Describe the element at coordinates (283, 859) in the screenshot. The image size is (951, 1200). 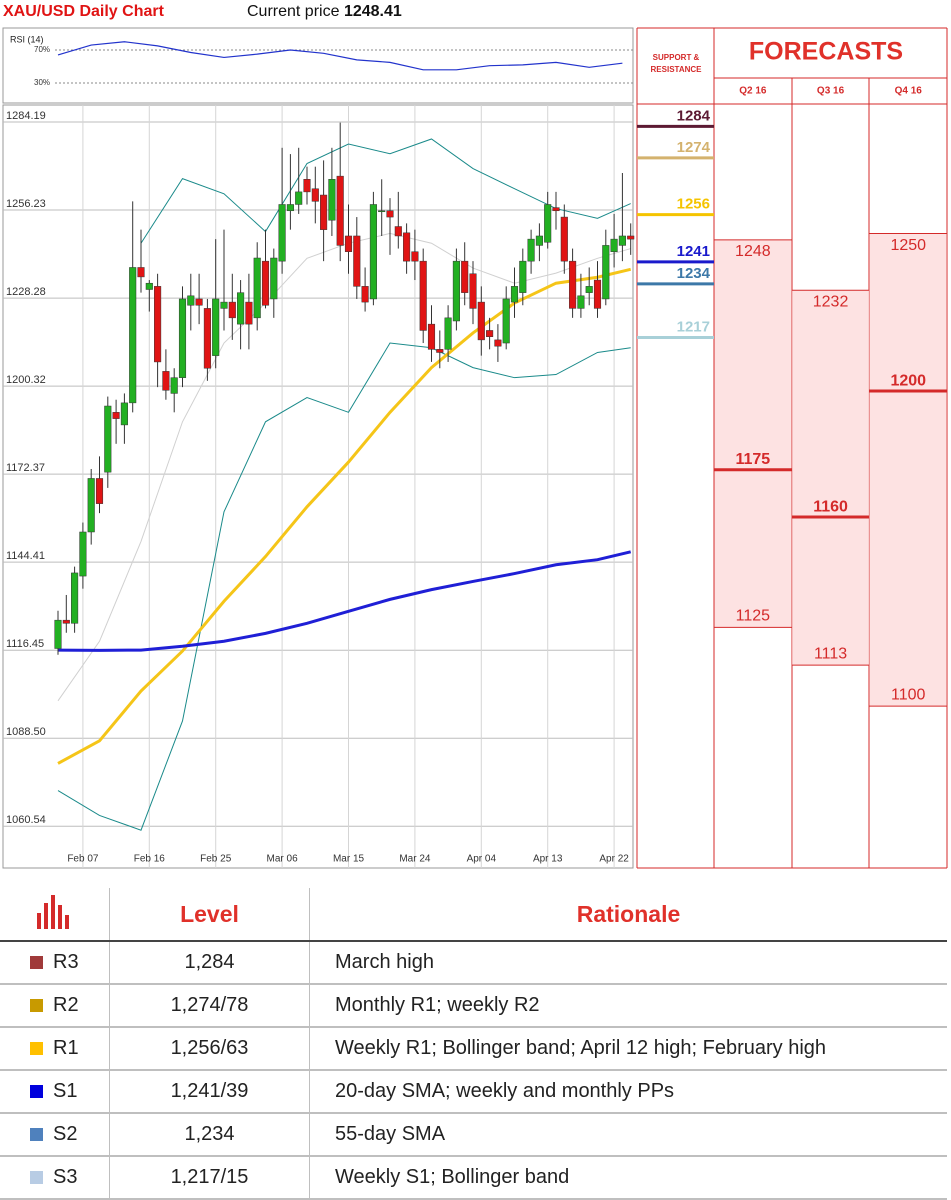
I see `x-tick-label: Mar 06` at that location.